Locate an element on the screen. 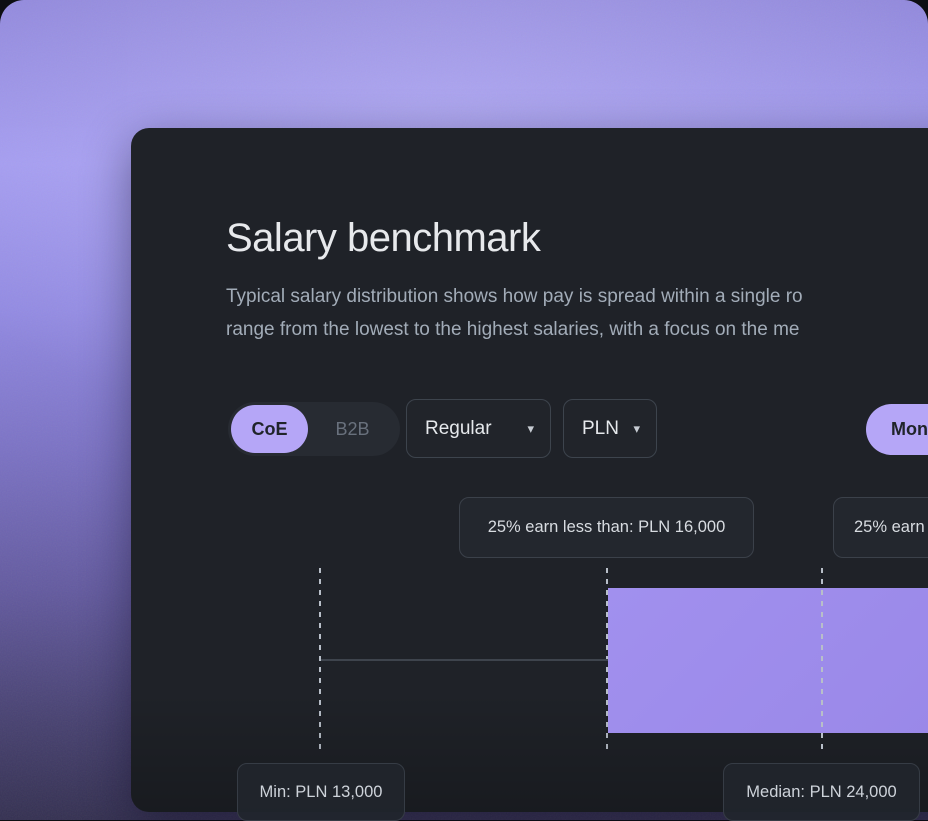  currency-dropdown: PLN ▾ is located at coordinates (610, 428).